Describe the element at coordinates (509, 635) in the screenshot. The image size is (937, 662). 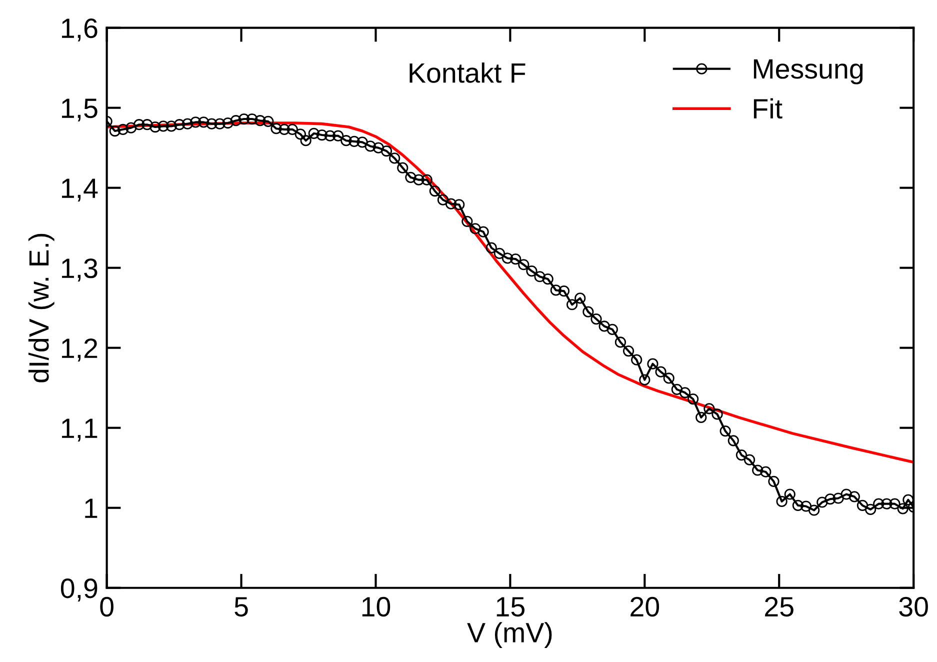
I see `x-axis-title: V (mV)` at that location.